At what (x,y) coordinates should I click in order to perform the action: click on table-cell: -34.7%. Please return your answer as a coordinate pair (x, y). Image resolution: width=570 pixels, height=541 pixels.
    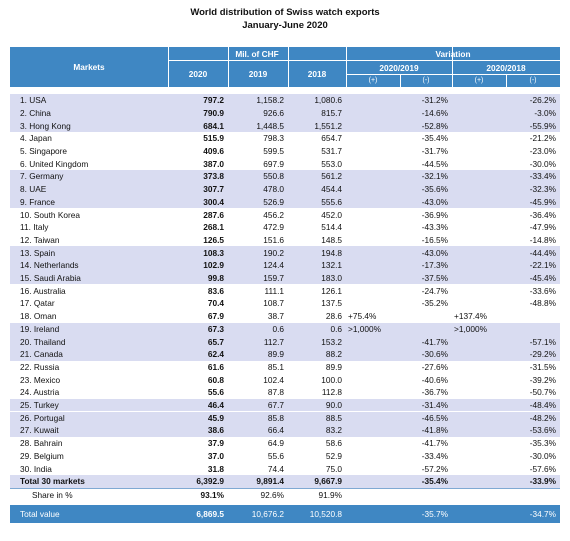
    Looking at the image, I should click on (542, 514).